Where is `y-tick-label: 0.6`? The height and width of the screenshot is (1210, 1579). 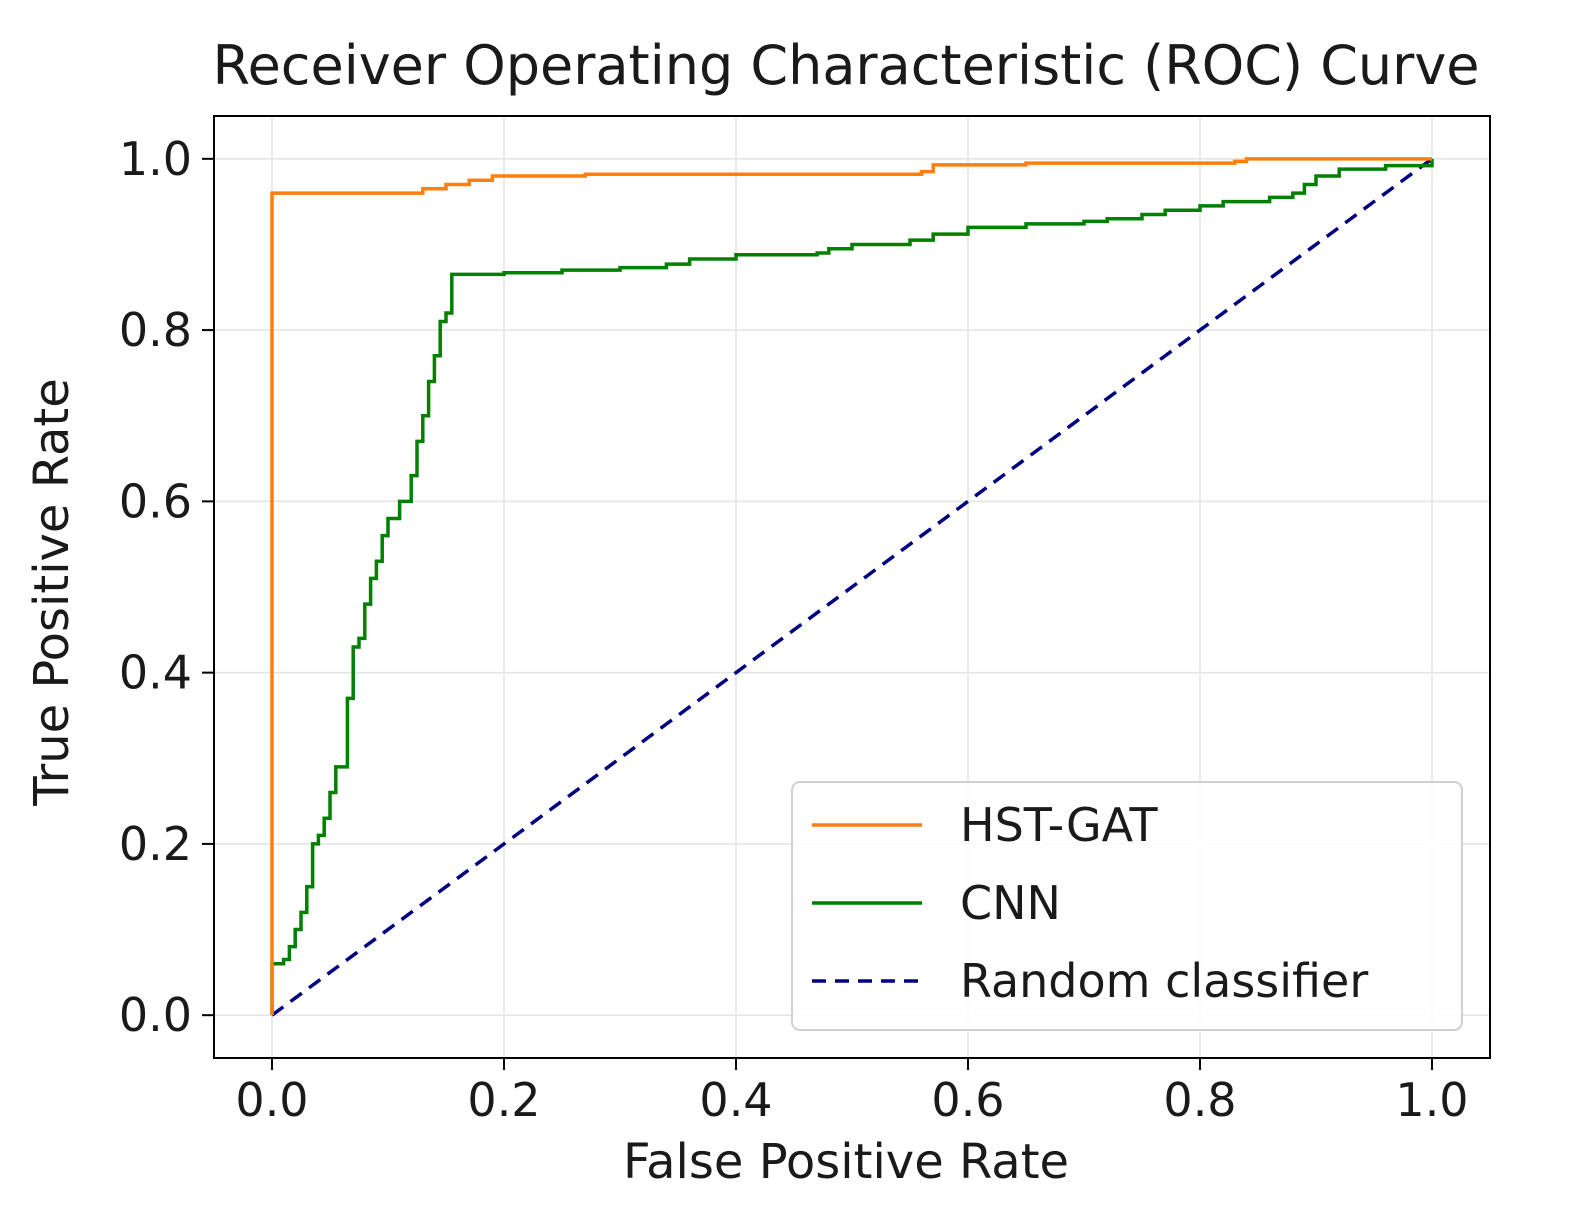
y-tick-label: 0.6 is located at coordinates (155, 501).